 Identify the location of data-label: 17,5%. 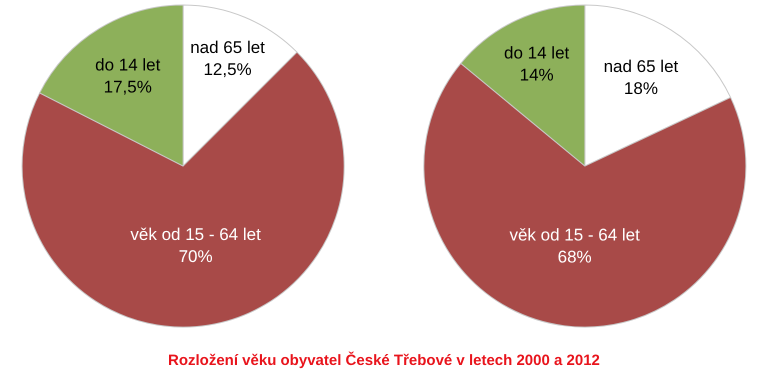
(128, 86).